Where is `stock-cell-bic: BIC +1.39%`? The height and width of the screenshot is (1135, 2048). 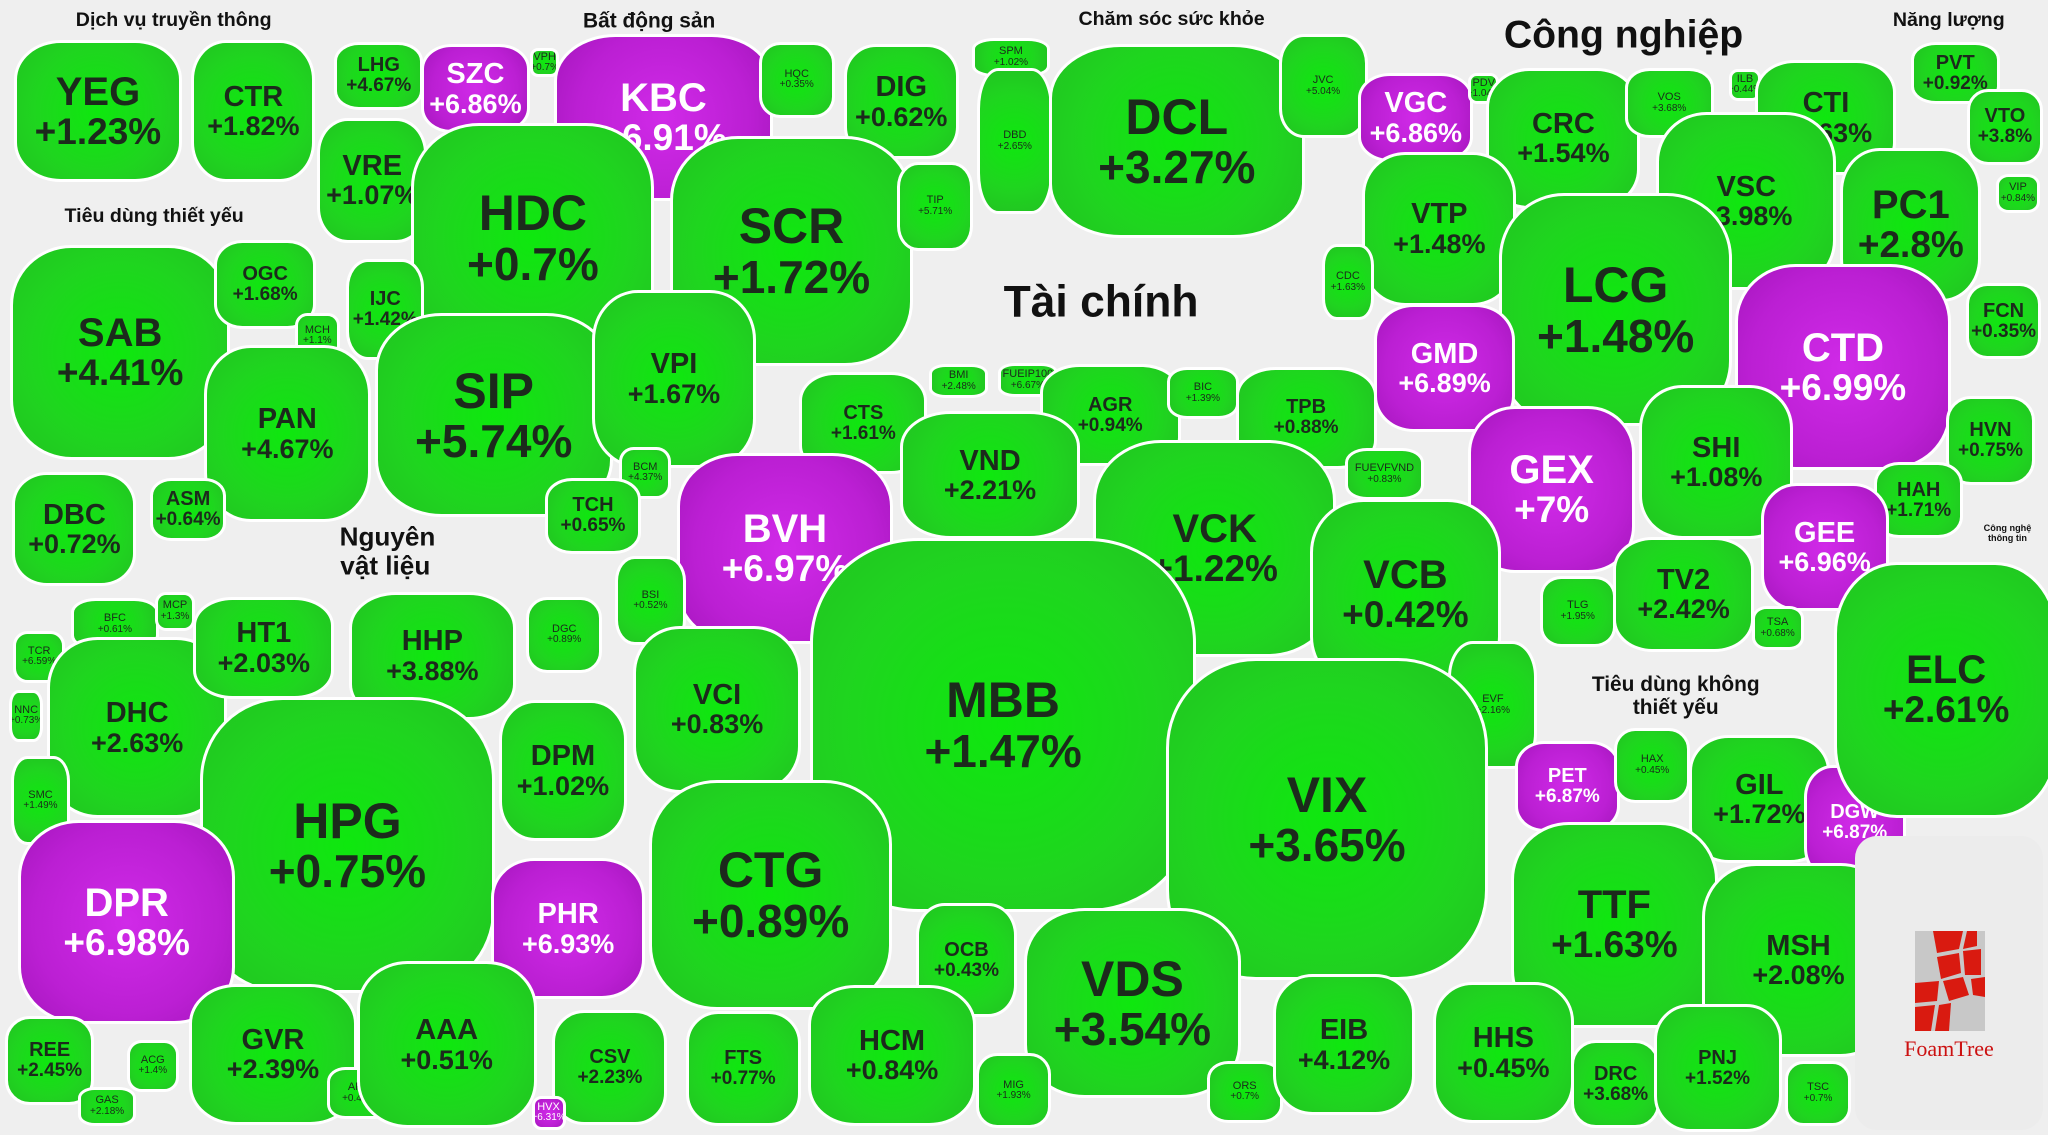 stock-cell-bic: BIC +1.39% is located at coordinates (1203, 393).